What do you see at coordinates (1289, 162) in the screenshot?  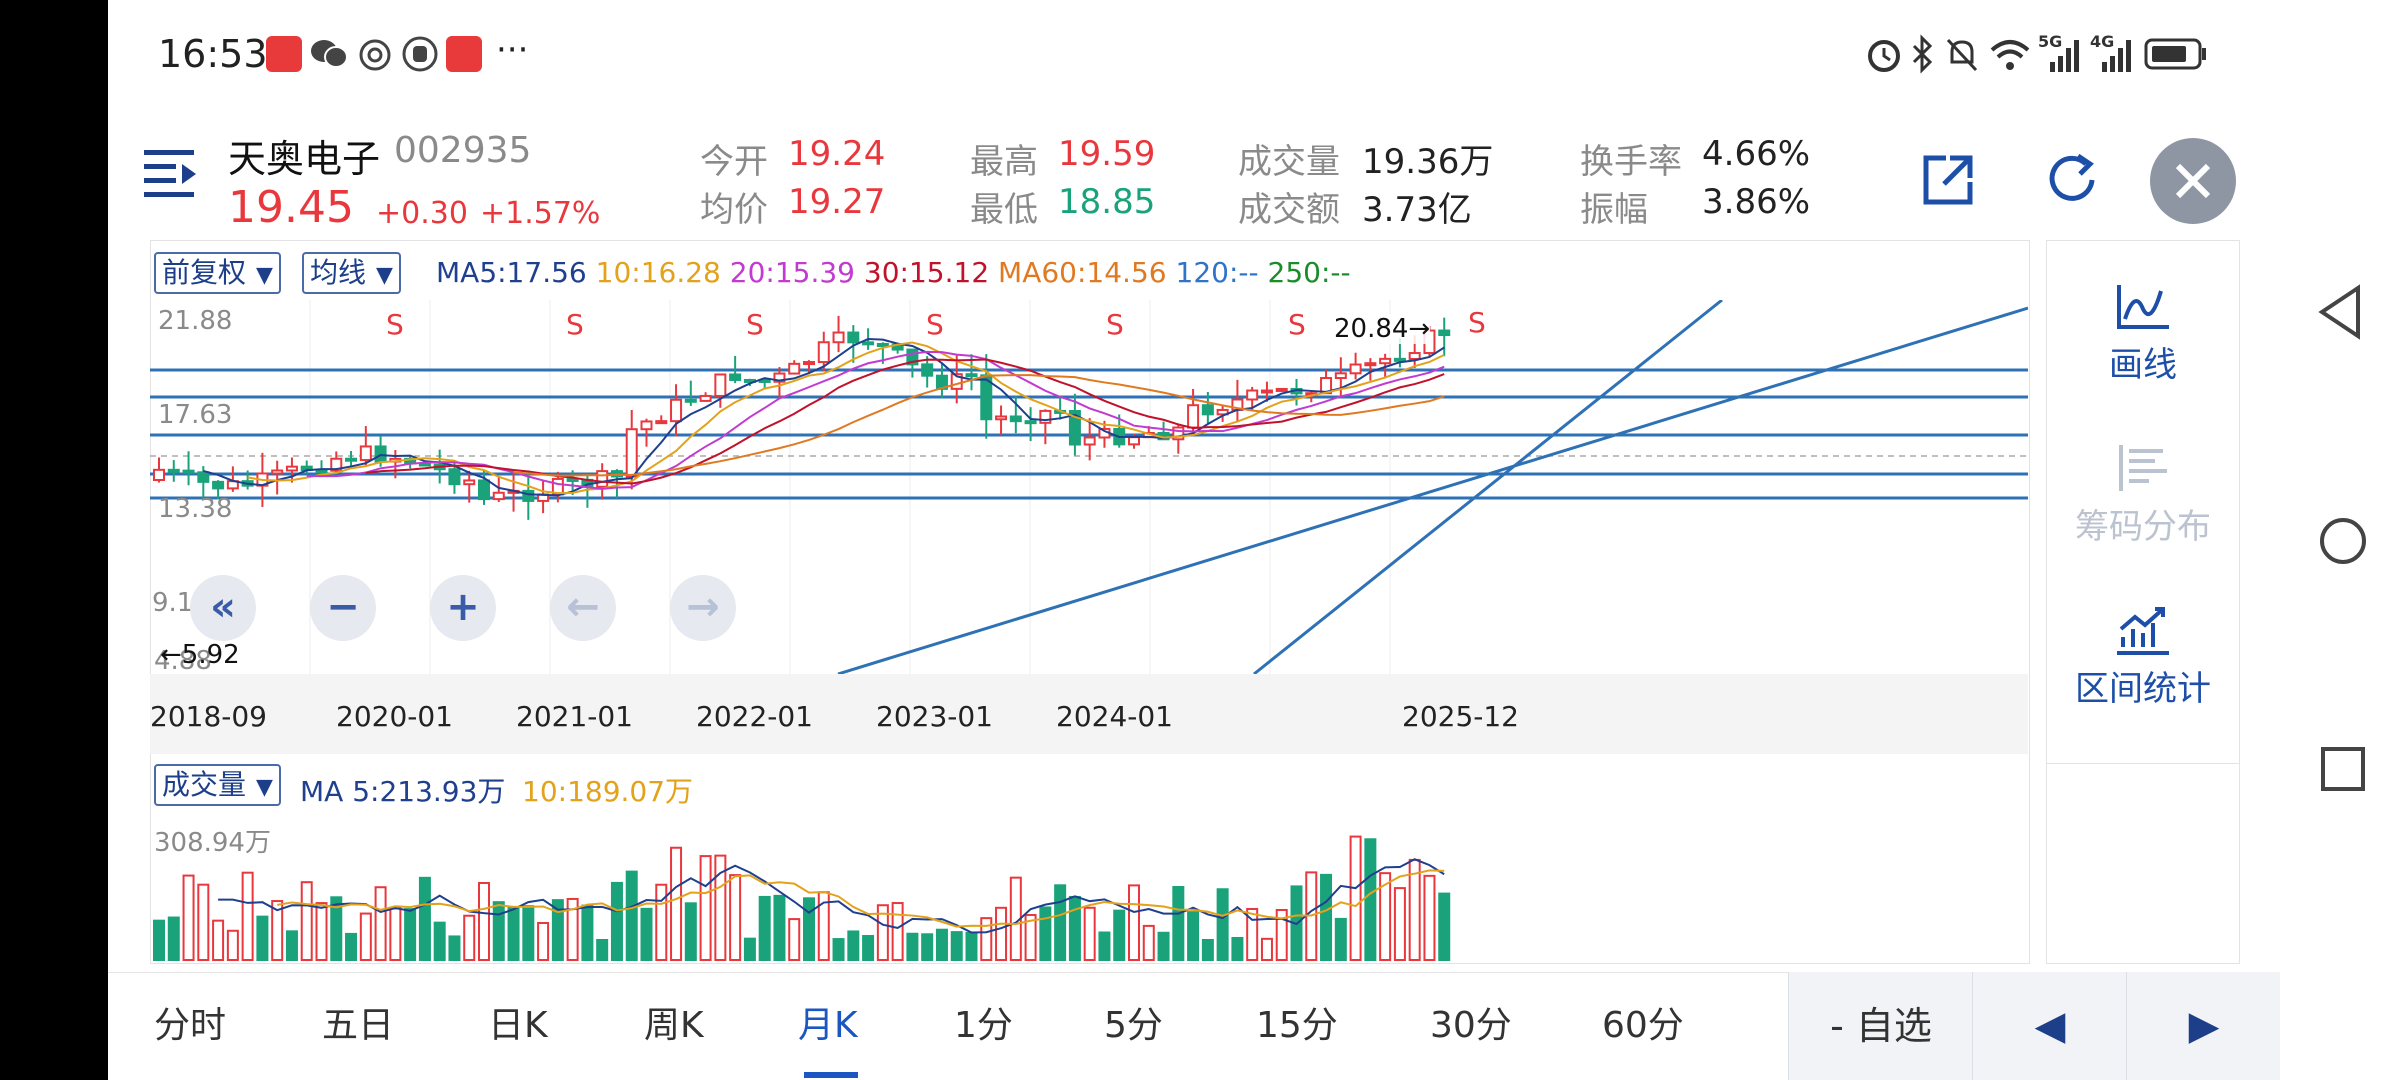 I see `volume-label: 成交量` at bounding box center [1289, 162].